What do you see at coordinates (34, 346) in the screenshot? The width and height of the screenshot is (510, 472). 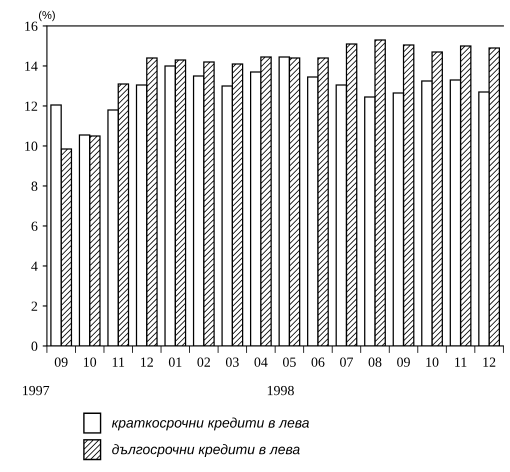 I see `y-tick-label: 0` at bounding box center [34, 346].